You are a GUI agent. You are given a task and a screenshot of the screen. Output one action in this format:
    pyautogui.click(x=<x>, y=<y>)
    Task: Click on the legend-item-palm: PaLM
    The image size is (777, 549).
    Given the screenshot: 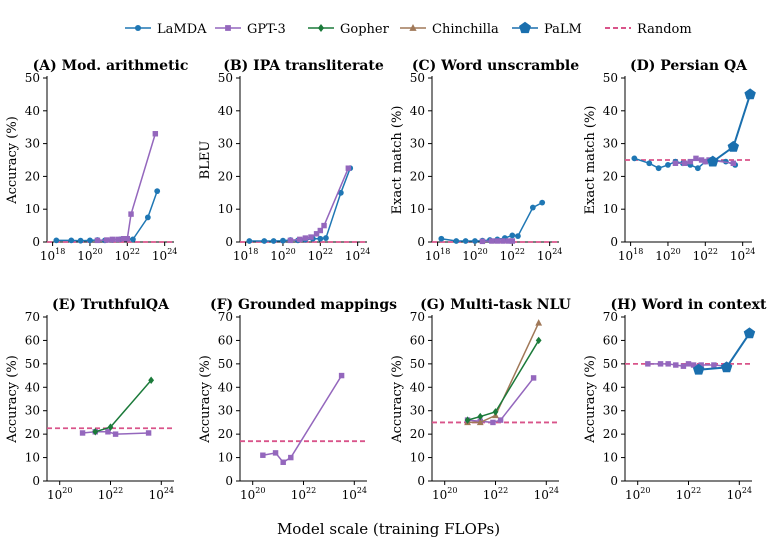 What is the action you would take?
    pyautogui.click(x=547, y=29)
    